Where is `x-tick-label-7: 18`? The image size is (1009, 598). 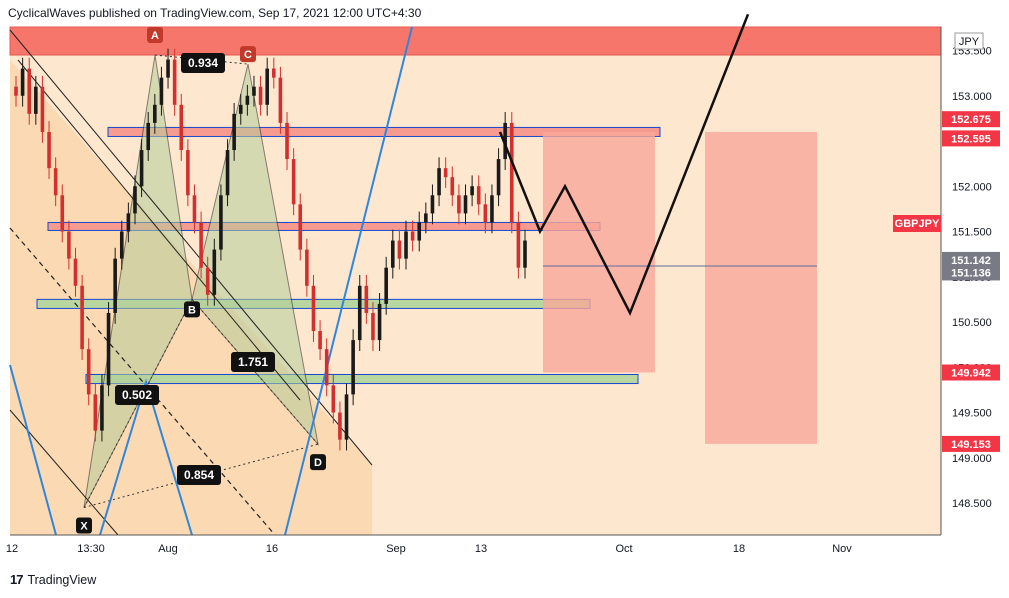
x-tick-label-7: 18 is located at coordinates (739, 549).